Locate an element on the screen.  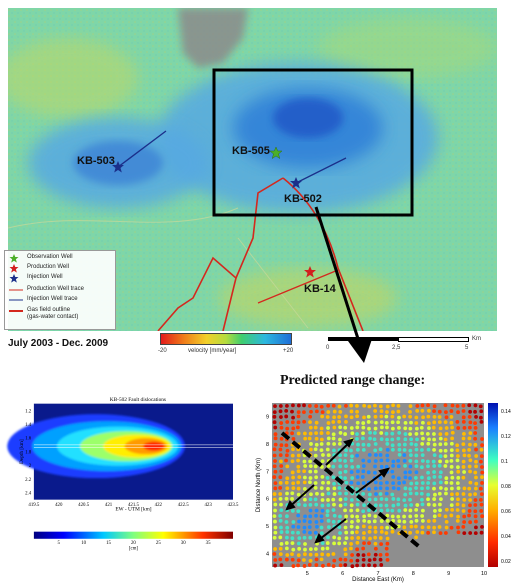
legend-injection-trace: Injection Well trace is located at coordinates (52, 299).